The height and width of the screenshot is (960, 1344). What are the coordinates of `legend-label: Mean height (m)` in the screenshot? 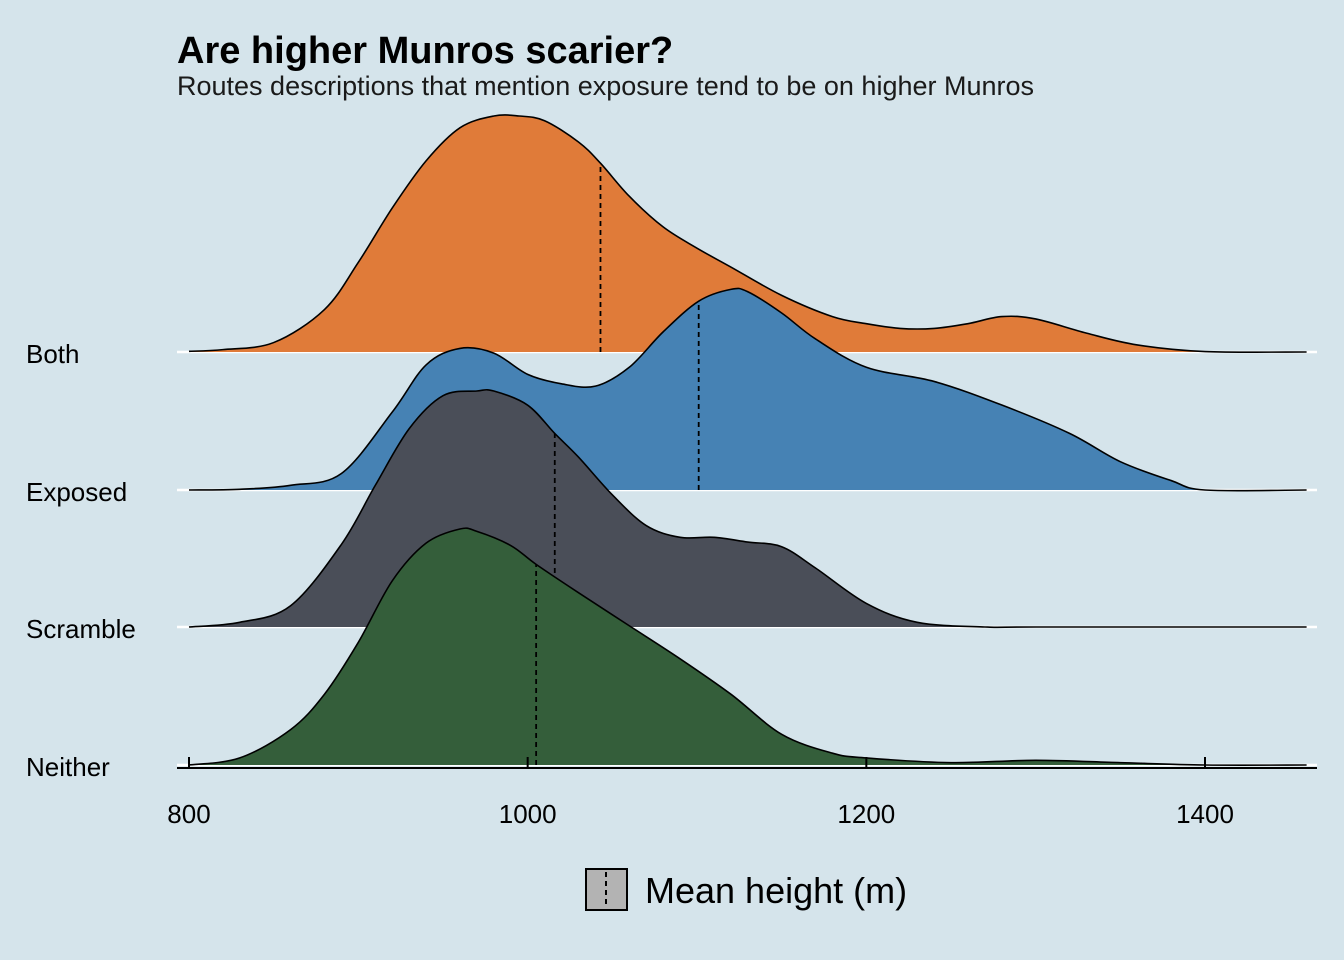 It's located at (776, 890).